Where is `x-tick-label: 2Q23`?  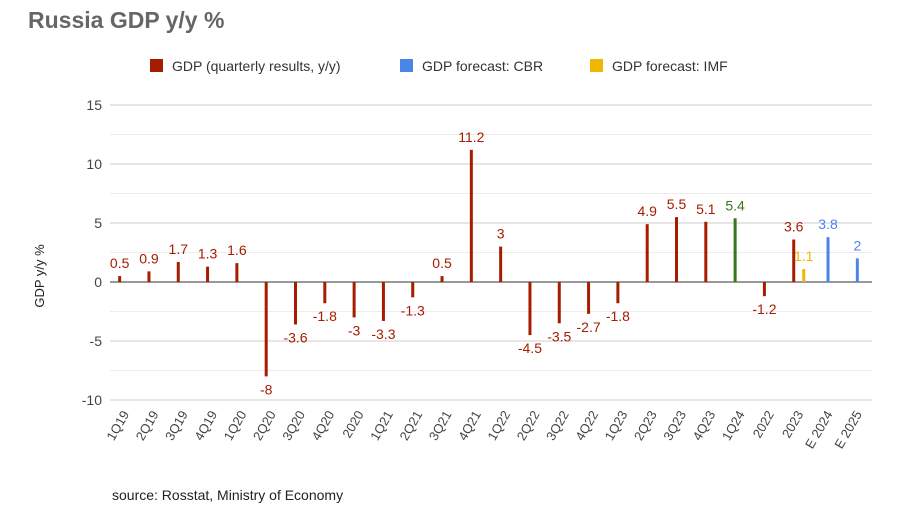
x-tick-label: 2Q23 is located at coordinates (645, 425).